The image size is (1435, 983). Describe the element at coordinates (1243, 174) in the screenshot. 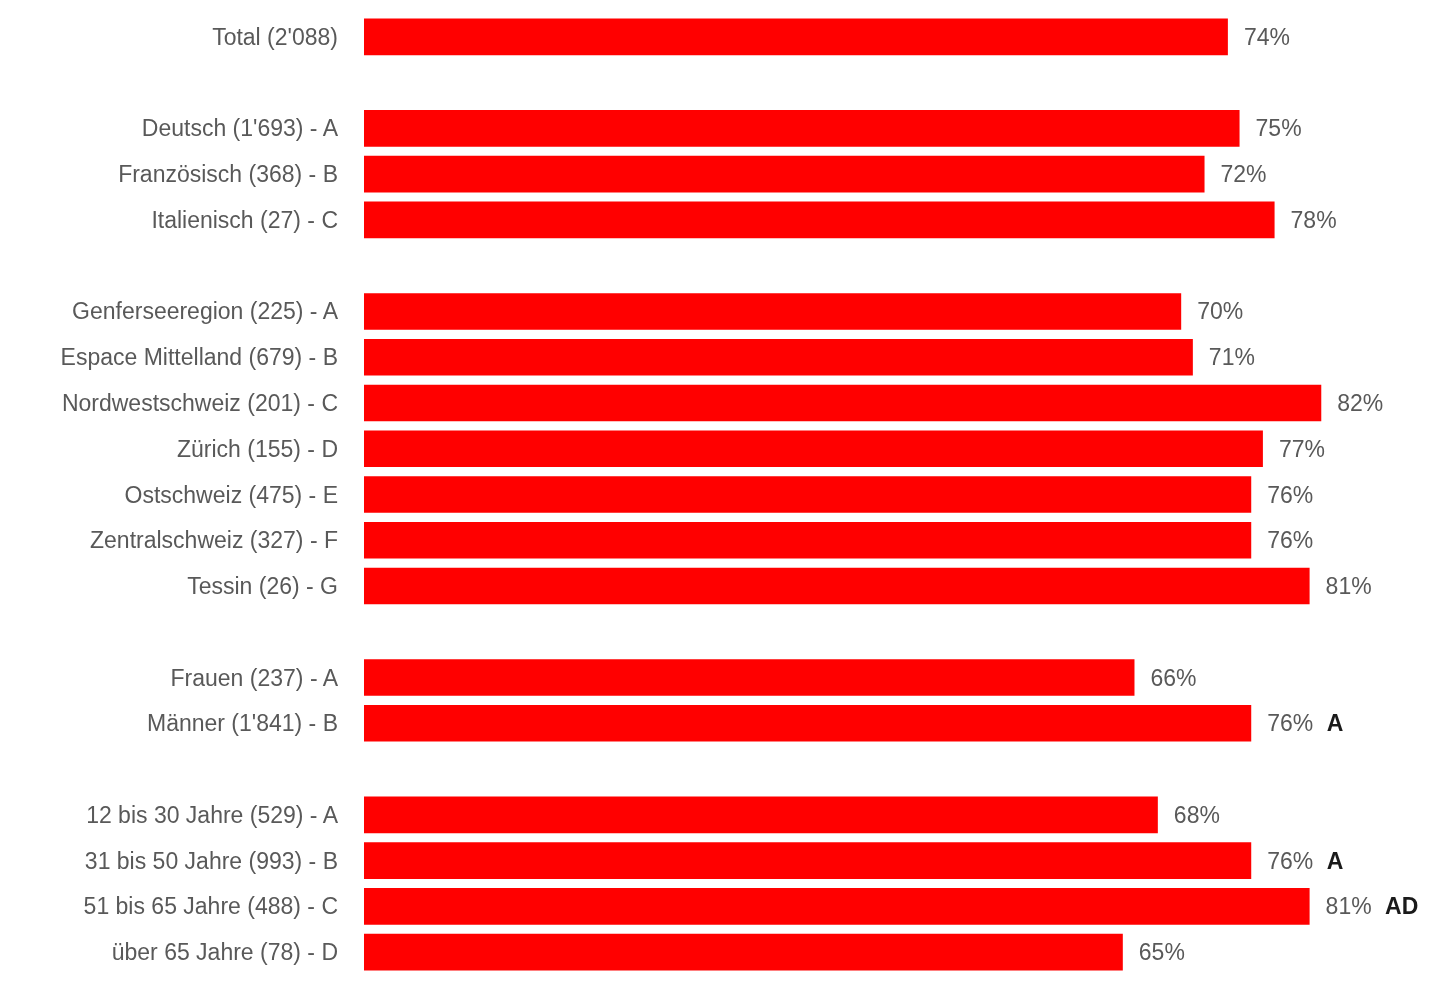

I see `data-label: 72%` at that location.